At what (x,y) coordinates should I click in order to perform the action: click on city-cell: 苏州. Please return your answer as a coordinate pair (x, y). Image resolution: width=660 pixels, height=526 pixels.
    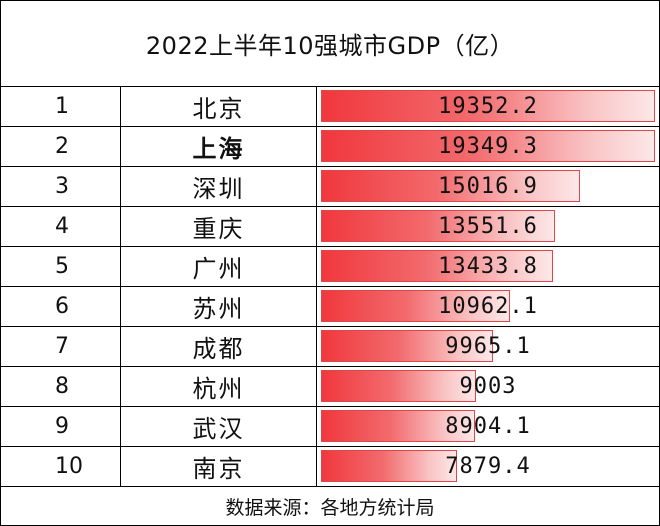
    Looking at the image, I should click on (219, 306).